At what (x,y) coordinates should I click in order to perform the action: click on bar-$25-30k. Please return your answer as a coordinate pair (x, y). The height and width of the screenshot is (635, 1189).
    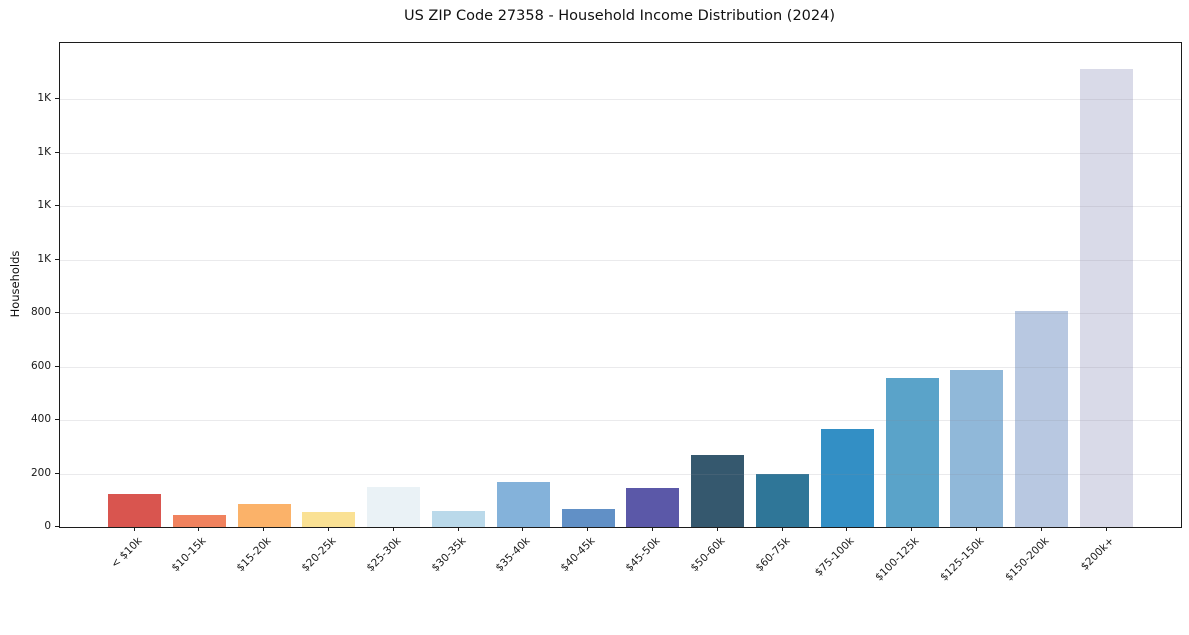
    Looking at the image, I should click on (394, 507).